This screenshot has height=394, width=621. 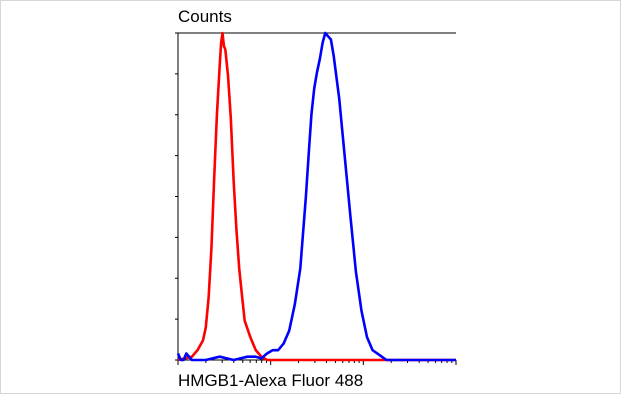 What do you see at coordinates (271, 380) in the screenshot?
I see `x-axis-label: HMGB1-Alexa Fluor 488` at bounding box center [271, 380].